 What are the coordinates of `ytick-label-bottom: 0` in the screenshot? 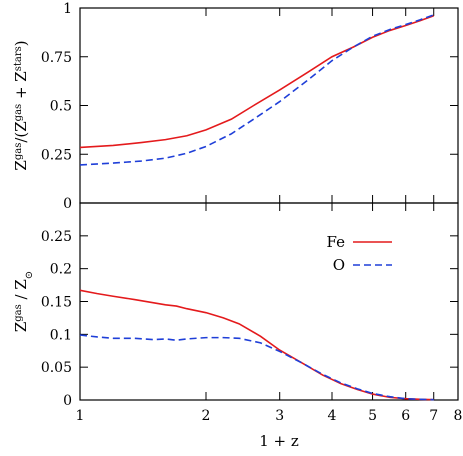 It's located at (67, 401).